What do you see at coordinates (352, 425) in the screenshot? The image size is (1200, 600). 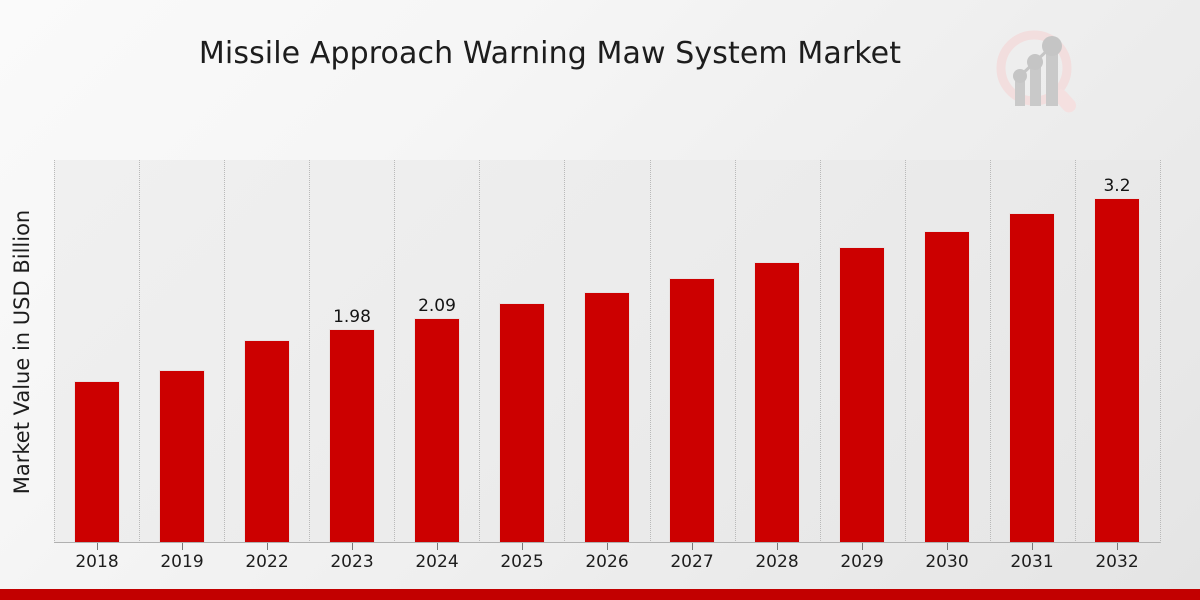 I see `bar-2023: 1.98` at bounding box center [352, 425].